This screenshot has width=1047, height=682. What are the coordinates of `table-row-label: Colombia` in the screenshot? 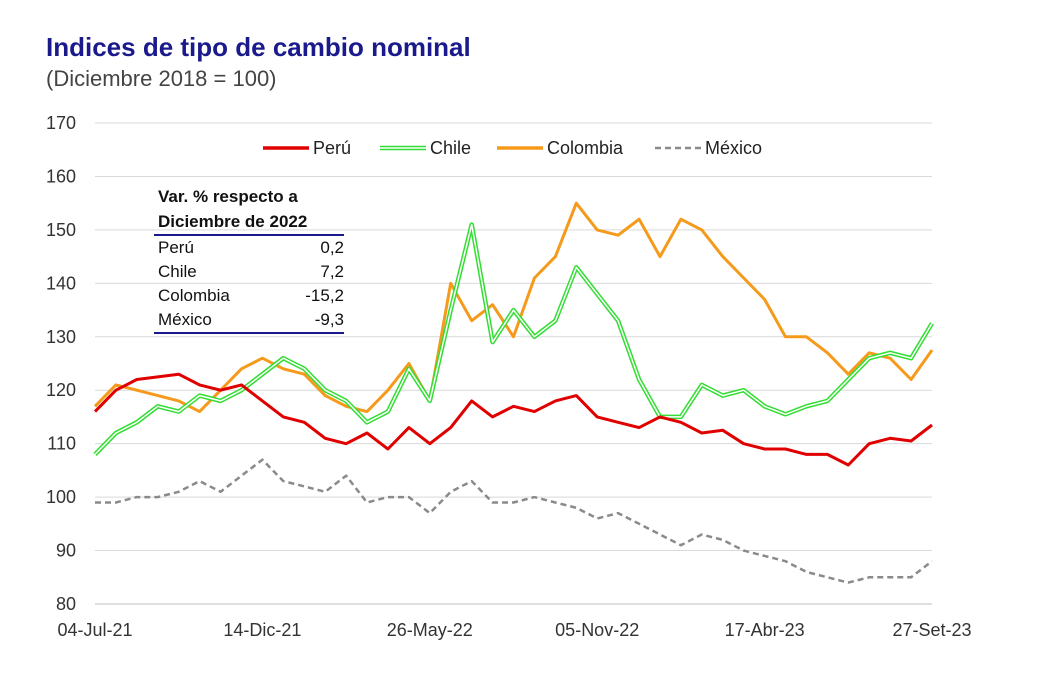 It's located at (194, 295).